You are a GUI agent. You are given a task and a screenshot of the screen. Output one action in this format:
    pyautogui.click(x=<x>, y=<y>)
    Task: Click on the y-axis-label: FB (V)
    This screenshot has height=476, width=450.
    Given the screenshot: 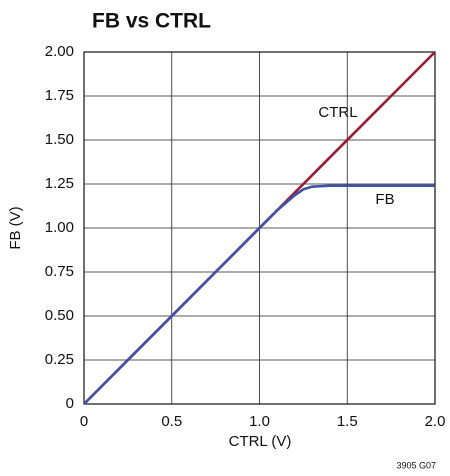 What is the action you would take?
    pyautogui.click(x=15, y=227)
    